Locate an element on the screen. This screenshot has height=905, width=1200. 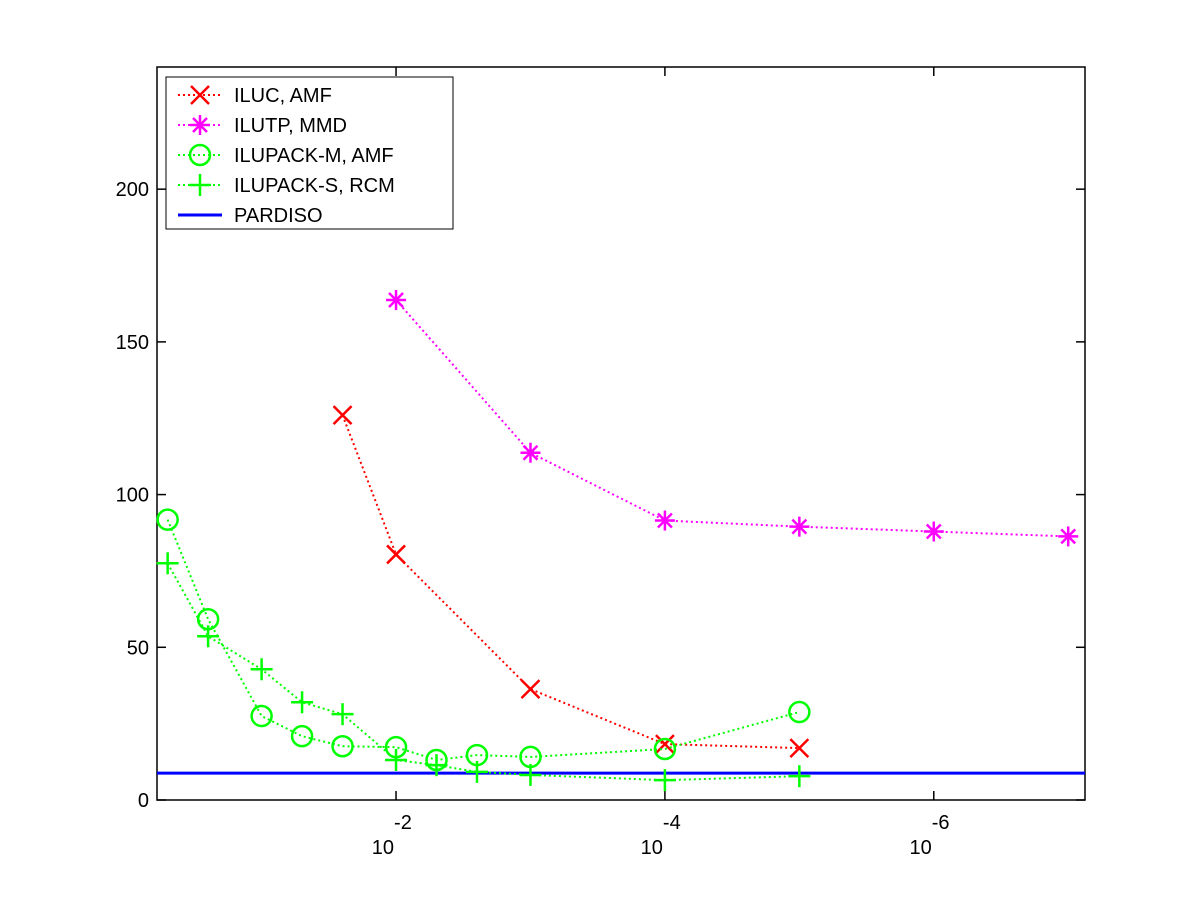
legend-label: PARDISO is located at coordinates (278, 216).